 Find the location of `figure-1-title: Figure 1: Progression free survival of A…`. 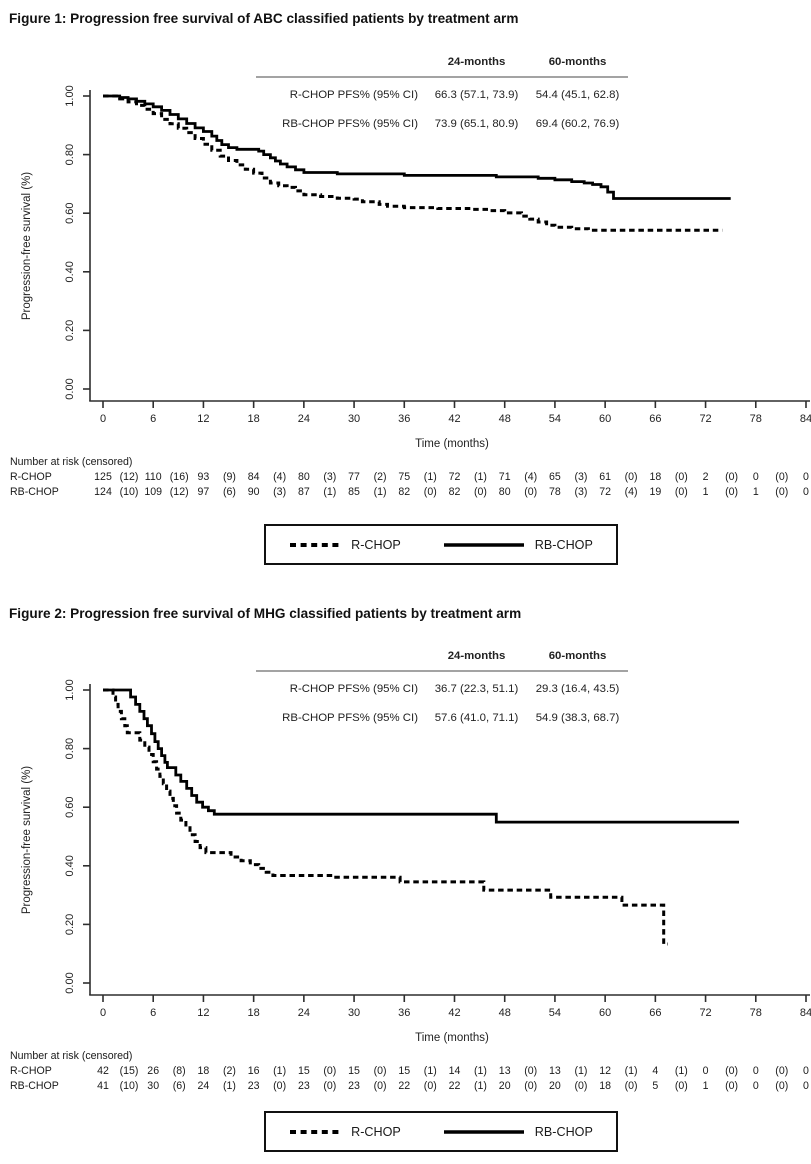

figure-1-title: Figure 1: Progression free survival of A… is located at coordinates (264, 18).